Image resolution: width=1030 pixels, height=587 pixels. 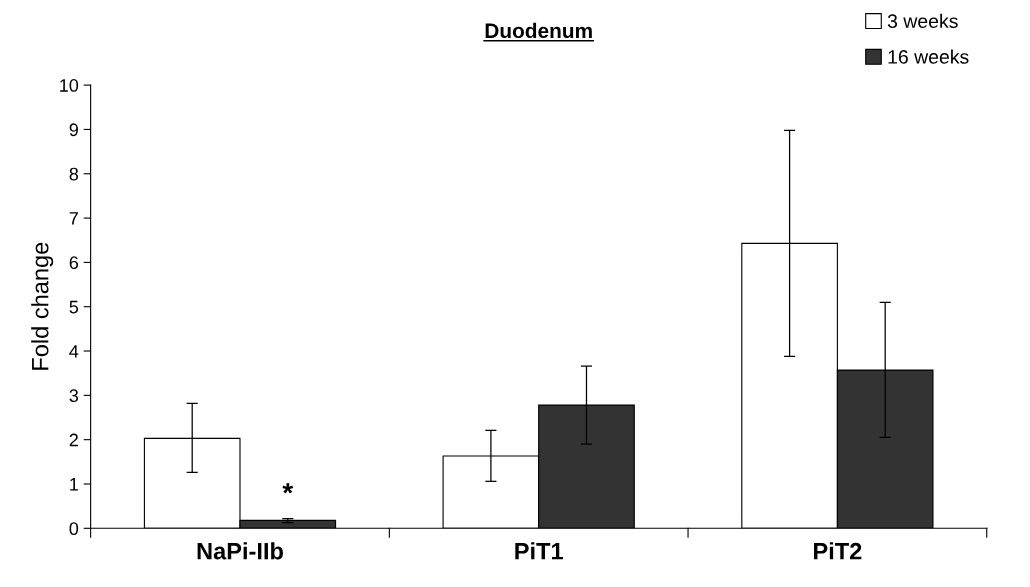 What do you see at coordinates (73, 440) in the screenshot?
I see `y-tick-label: 2` at bounding box center [73, 440].